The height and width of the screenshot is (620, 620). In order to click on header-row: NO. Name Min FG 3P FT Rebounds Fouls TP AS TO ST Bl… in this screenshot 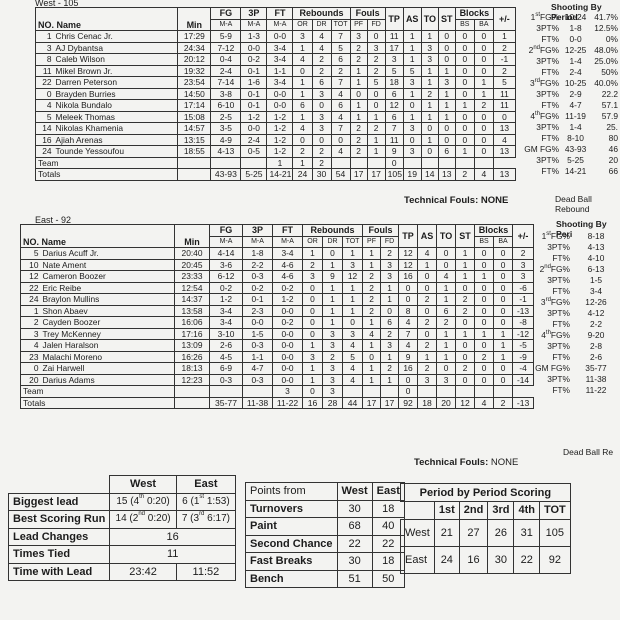, I will do `click(275, 19)`.